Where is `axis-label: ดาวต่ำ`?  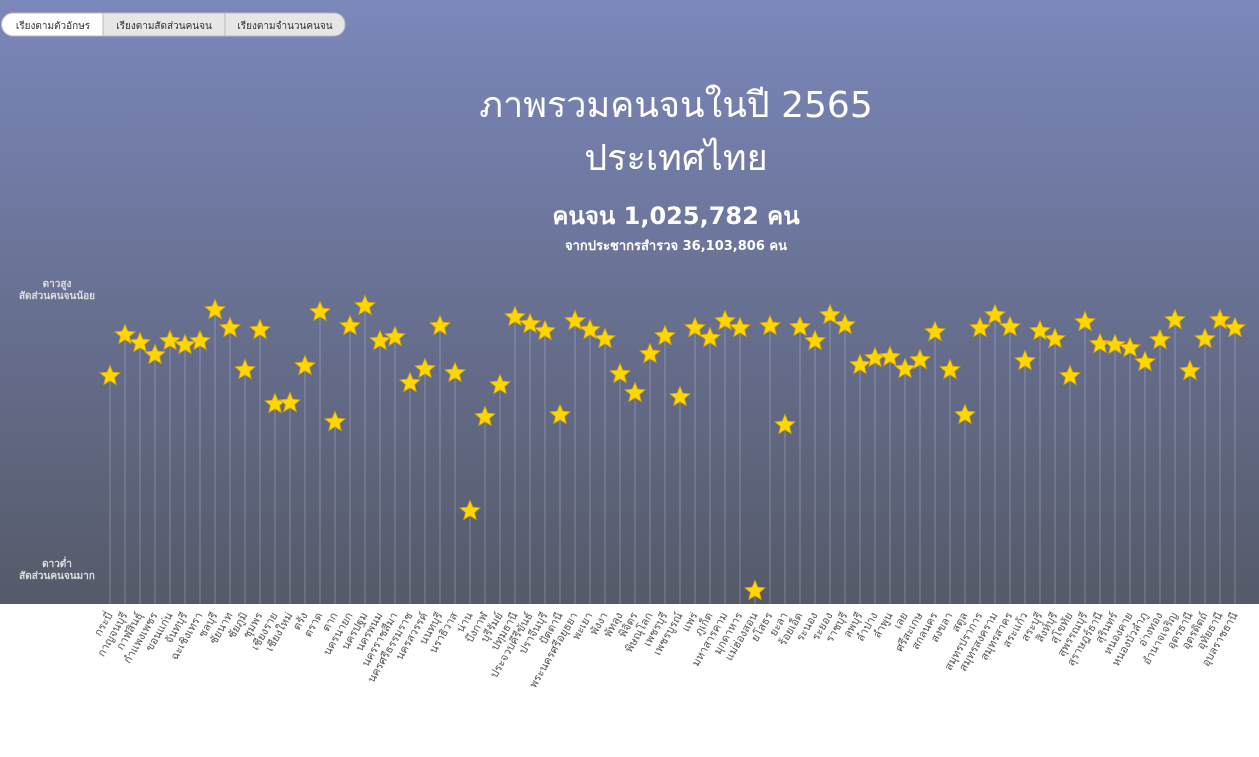
axis-label: ดาวต่ำ is located at coordinates (57, 563).